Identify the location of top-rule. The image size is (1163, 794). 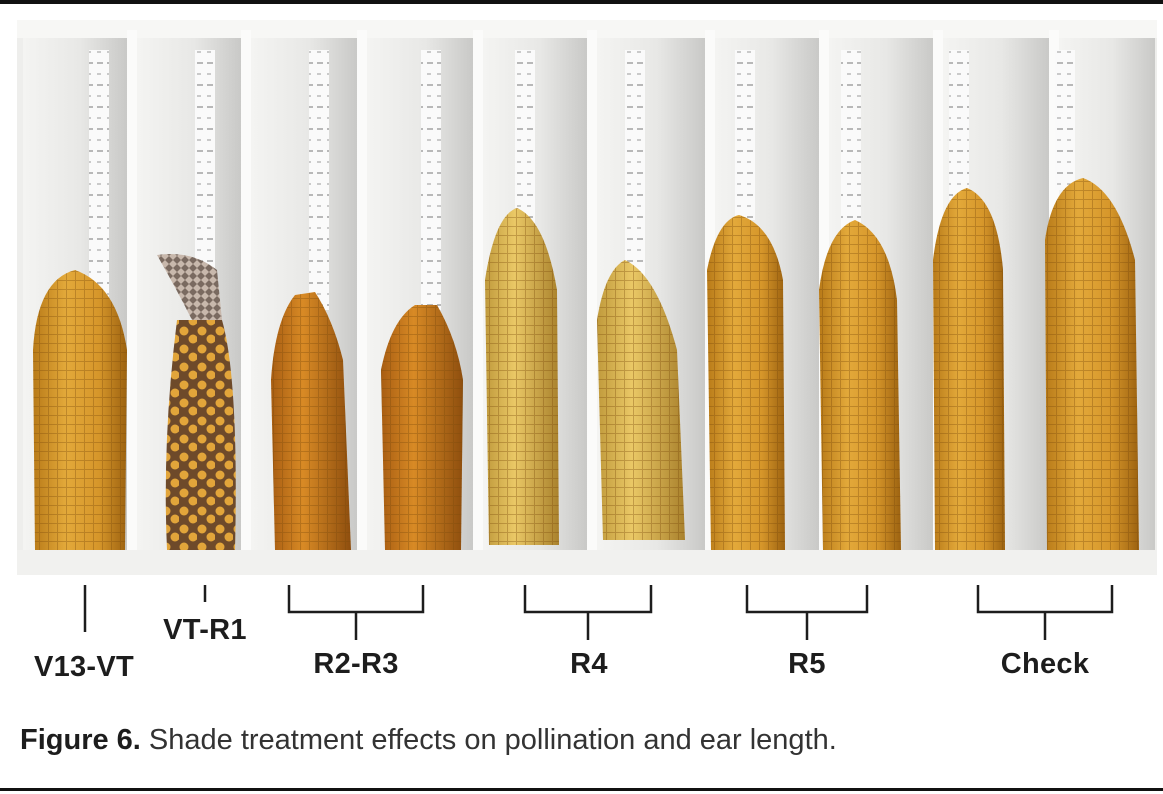
(581, 2).